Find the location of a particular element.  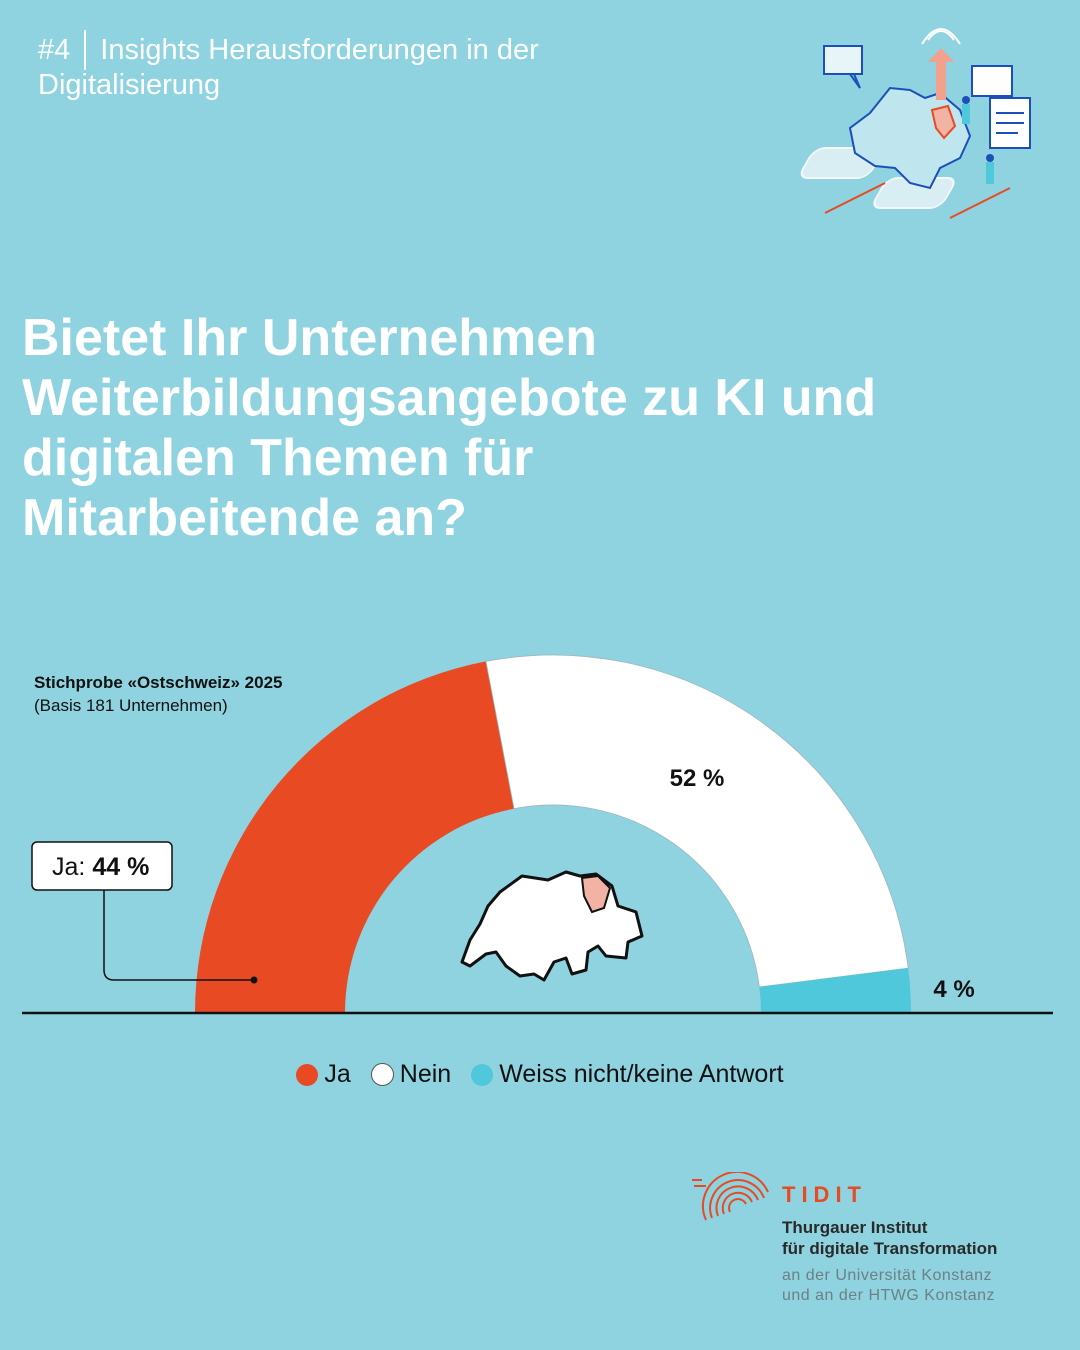

sample-title: Stichprobe «Ostschweiz» 2025 is located at coordinates (158, 682).